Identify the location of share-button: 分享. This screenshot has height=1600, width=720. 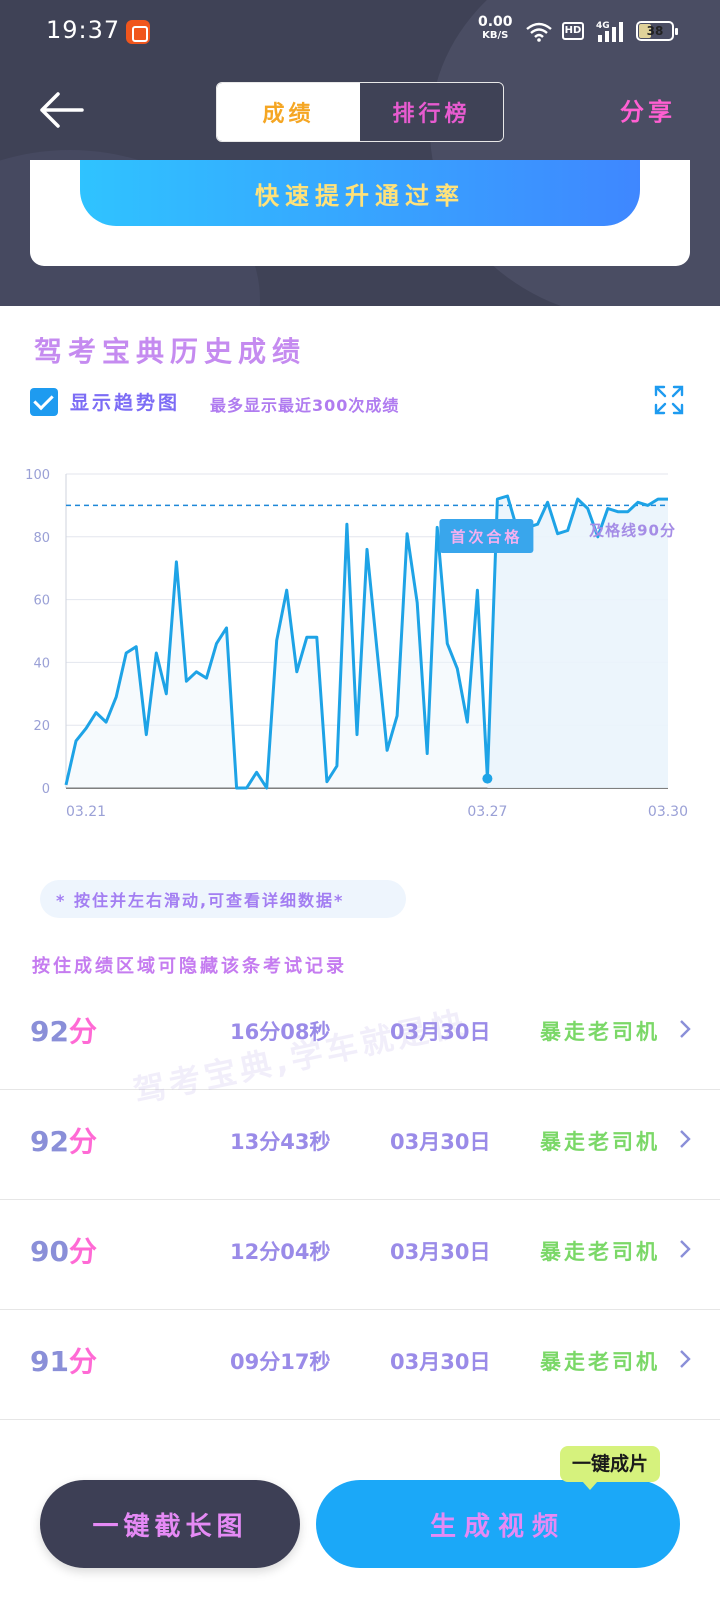
(648, 112).